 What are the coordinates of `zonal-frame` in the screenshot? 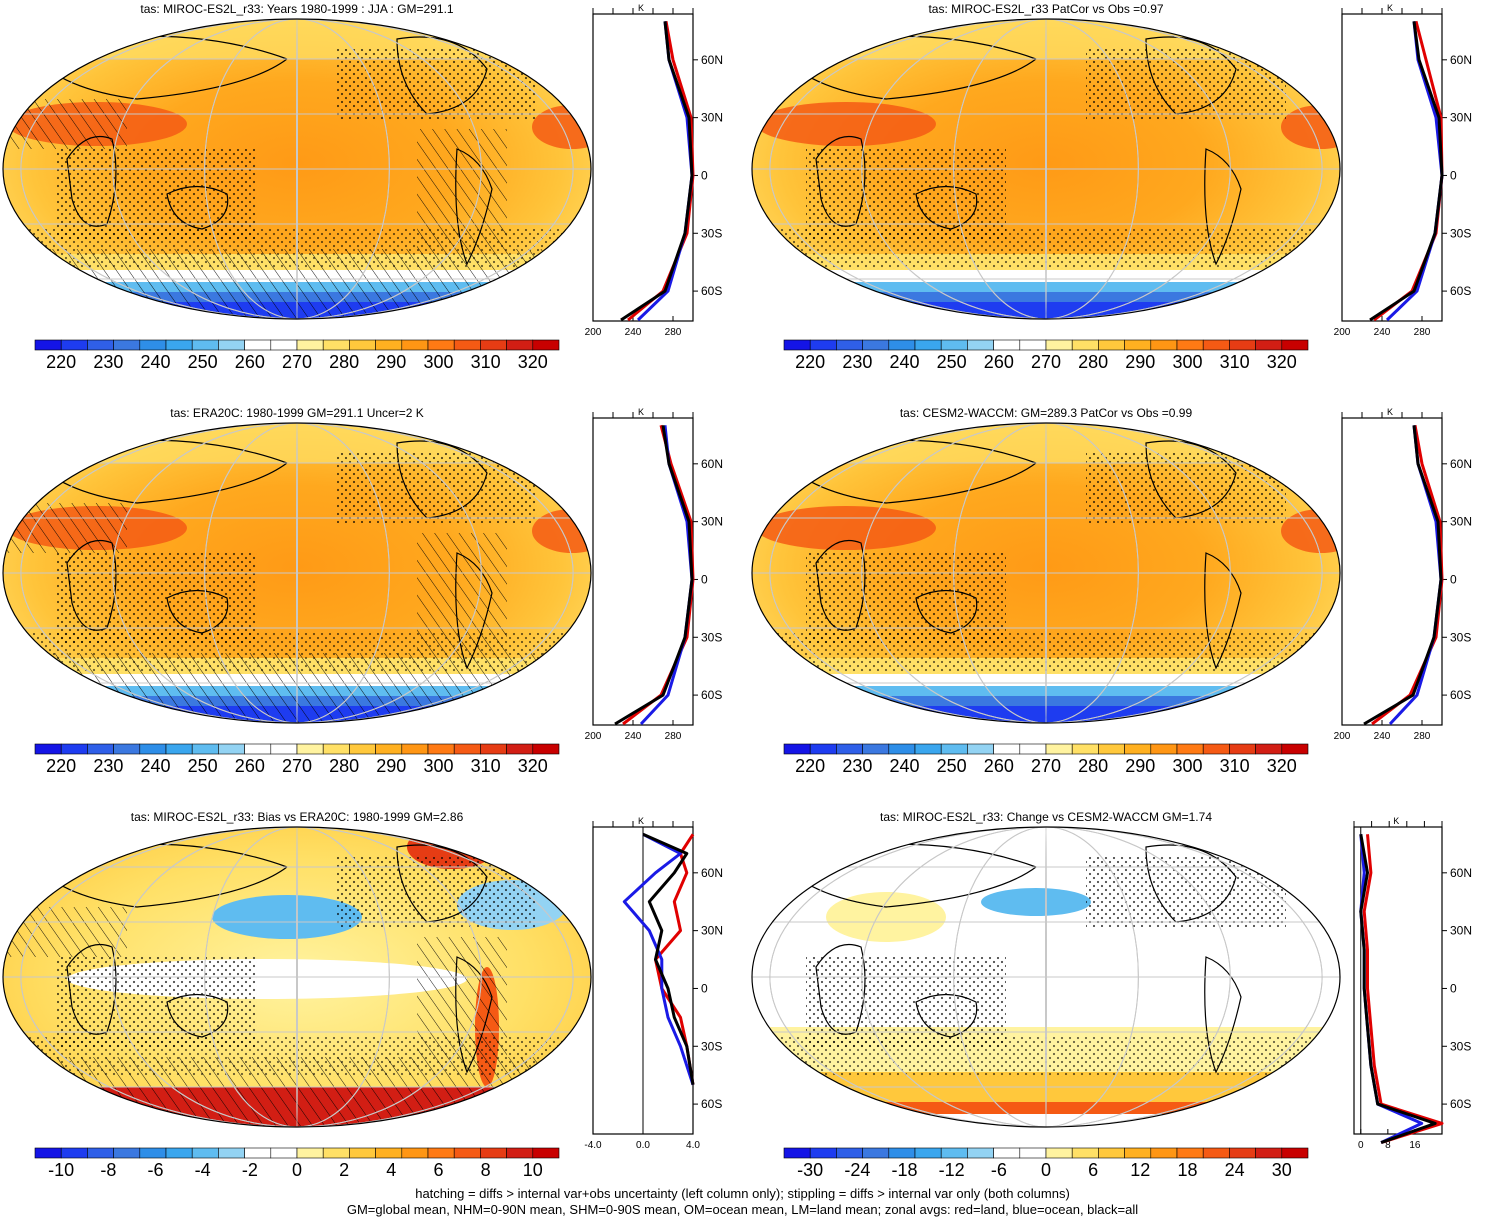 It's located at (643, 571).